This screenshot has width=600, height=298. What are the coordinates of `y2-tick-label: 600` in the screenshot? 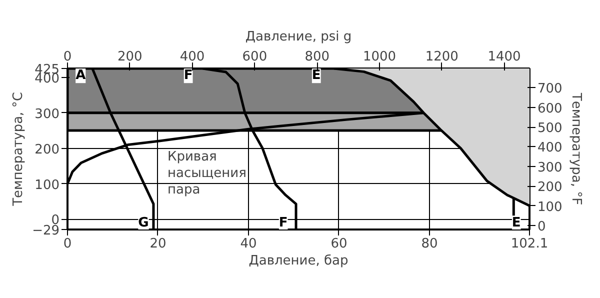 It's located at (550, 108).